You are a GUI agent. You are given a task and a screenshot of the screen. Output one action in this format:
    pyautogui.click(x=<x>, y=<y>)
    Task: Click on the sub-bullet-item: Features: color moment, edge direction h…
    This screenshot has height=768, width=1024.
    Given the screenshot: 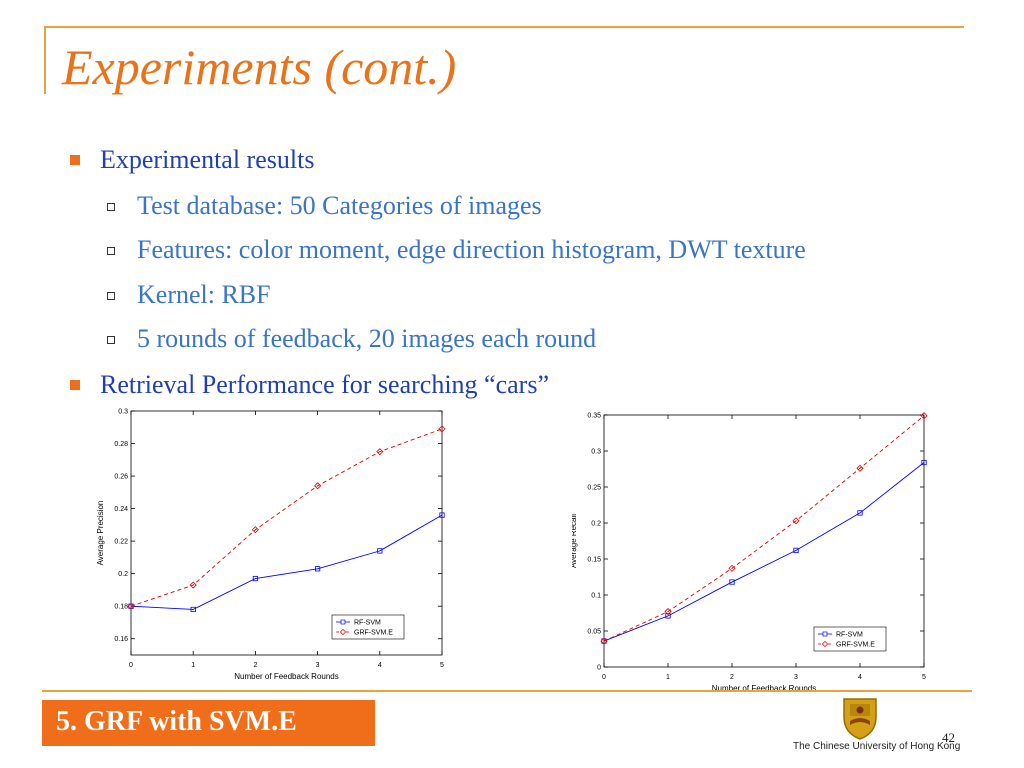 What is the action you would take?
    pyautogui.click(x=456, y=250)
    